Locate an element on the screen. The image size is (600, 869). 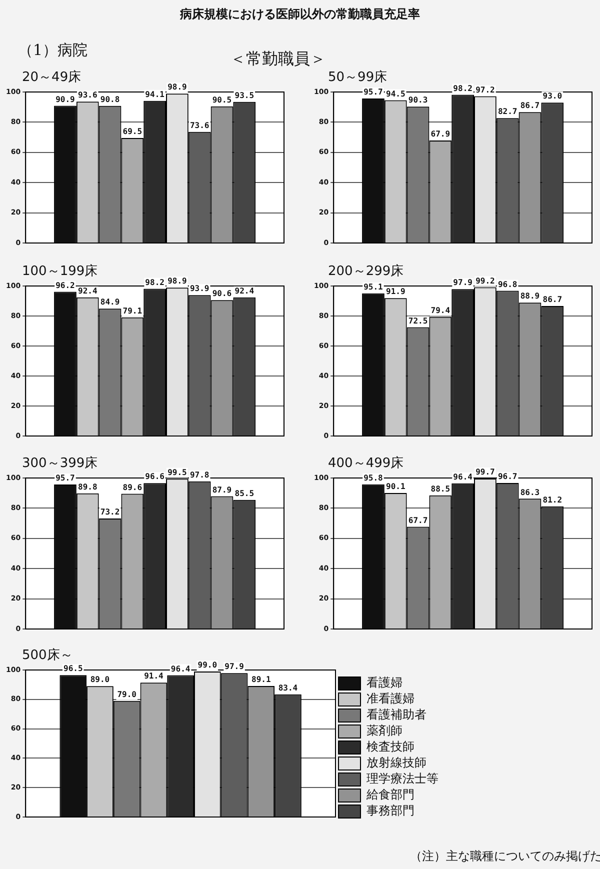
data-label: 94.5 is located at coordinates (396, 93).